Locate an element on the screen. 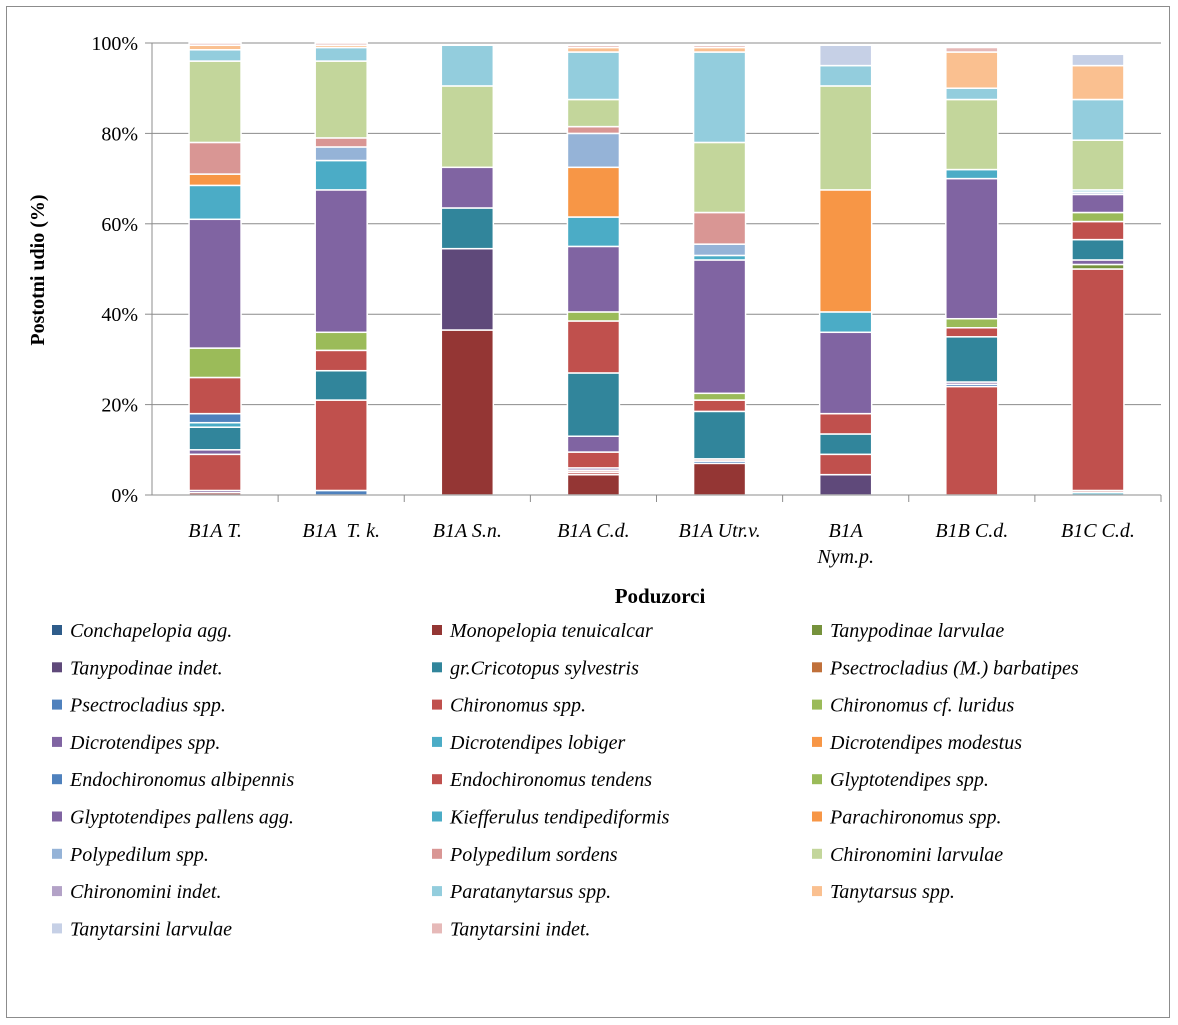 This screenshot has height=1025, width=1178. y-axis-label: Postotni udio (%) is located at coordinates (38, 269).